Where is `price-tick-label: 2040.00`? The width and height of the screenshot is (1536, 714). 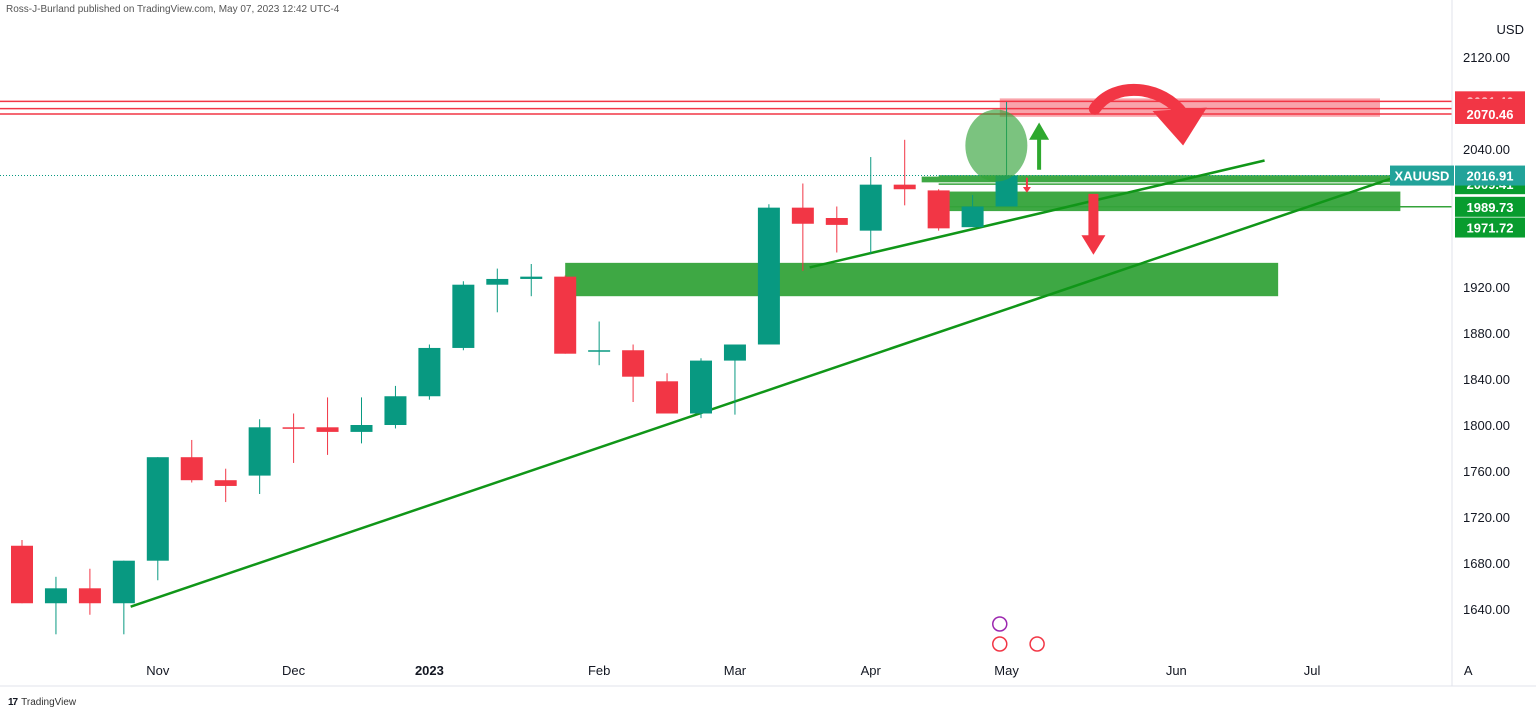 price-tick-label: 2040.00 is located at coordinates (1486, 149).